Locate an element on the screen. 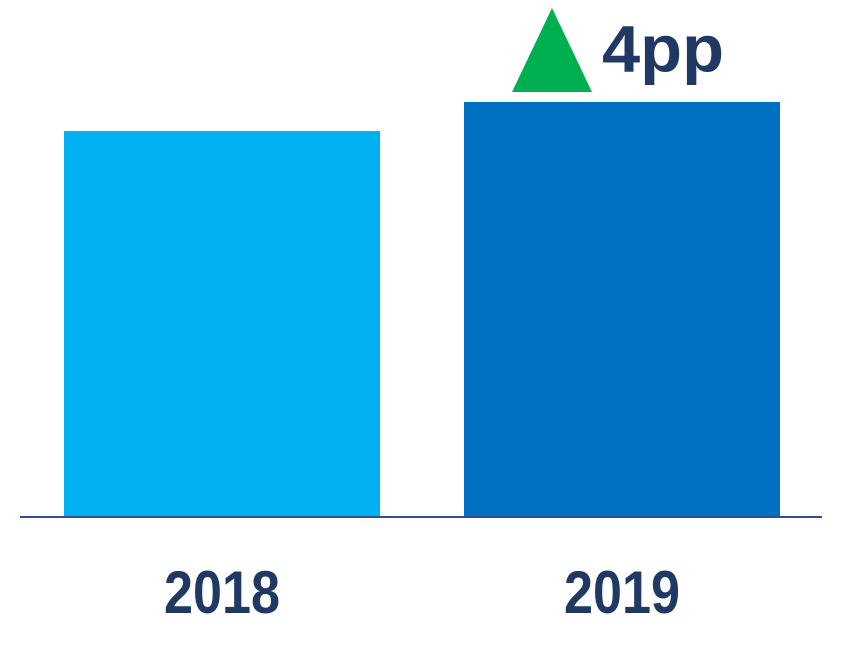  increase-arrow is located at coordinates (552, 50).